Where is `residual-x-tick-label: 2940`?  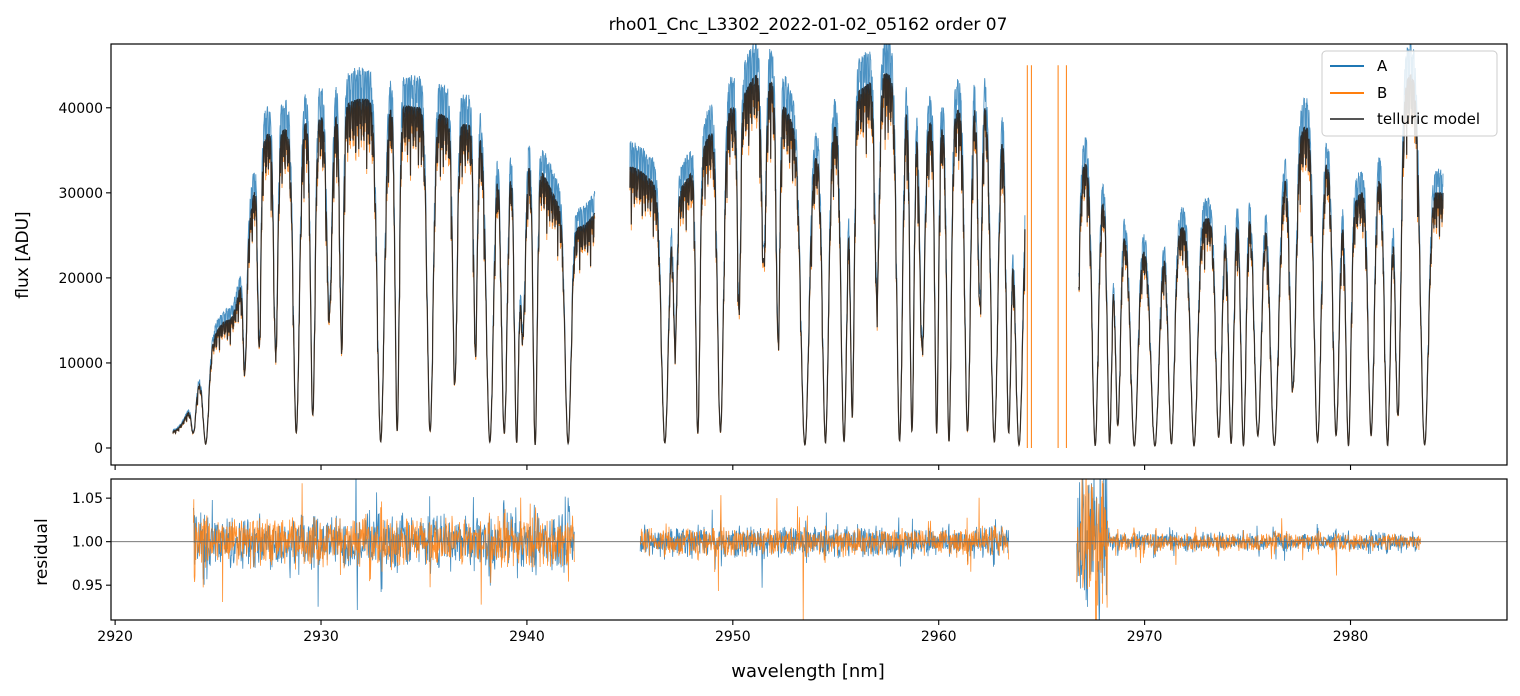
residual-x-tick-label: 2940 is located at coordinates (527, 637).